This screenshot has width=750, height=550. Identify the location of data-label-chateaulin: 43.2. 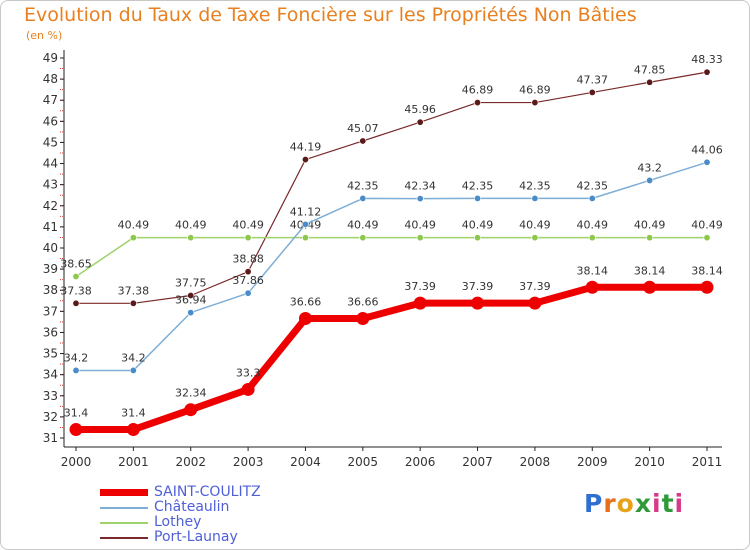
(649, 167).